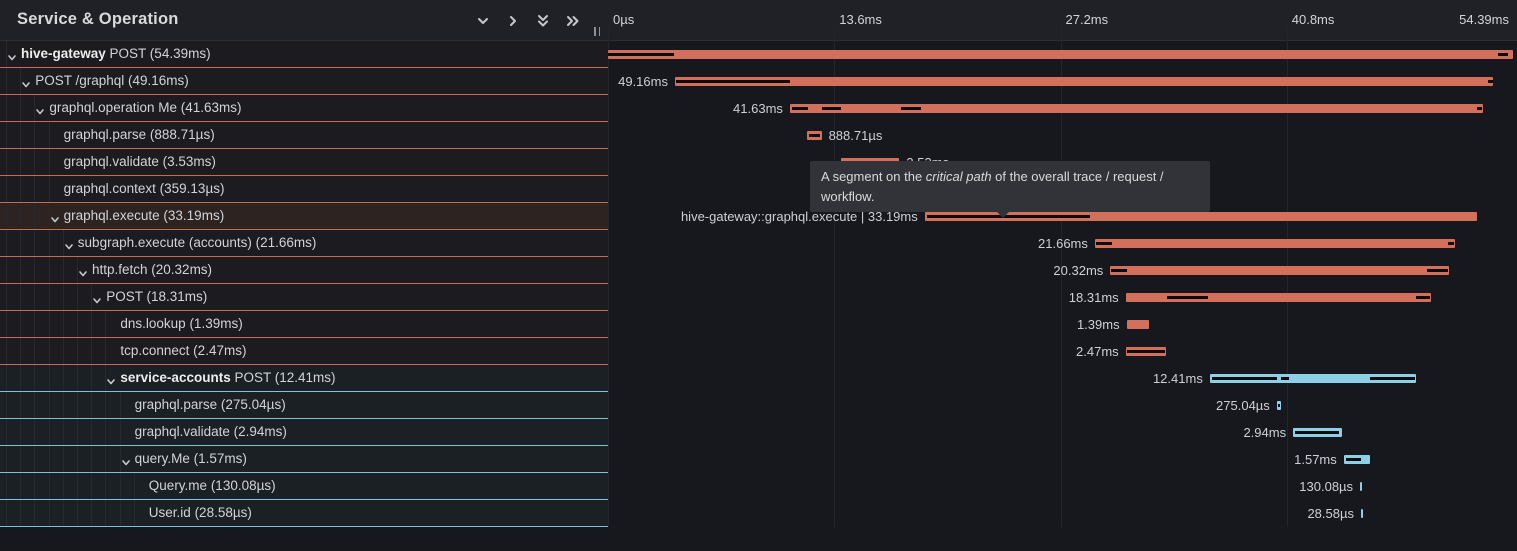  I want to click on tree-row: query.Me (1.57ms), so click(304, 459).